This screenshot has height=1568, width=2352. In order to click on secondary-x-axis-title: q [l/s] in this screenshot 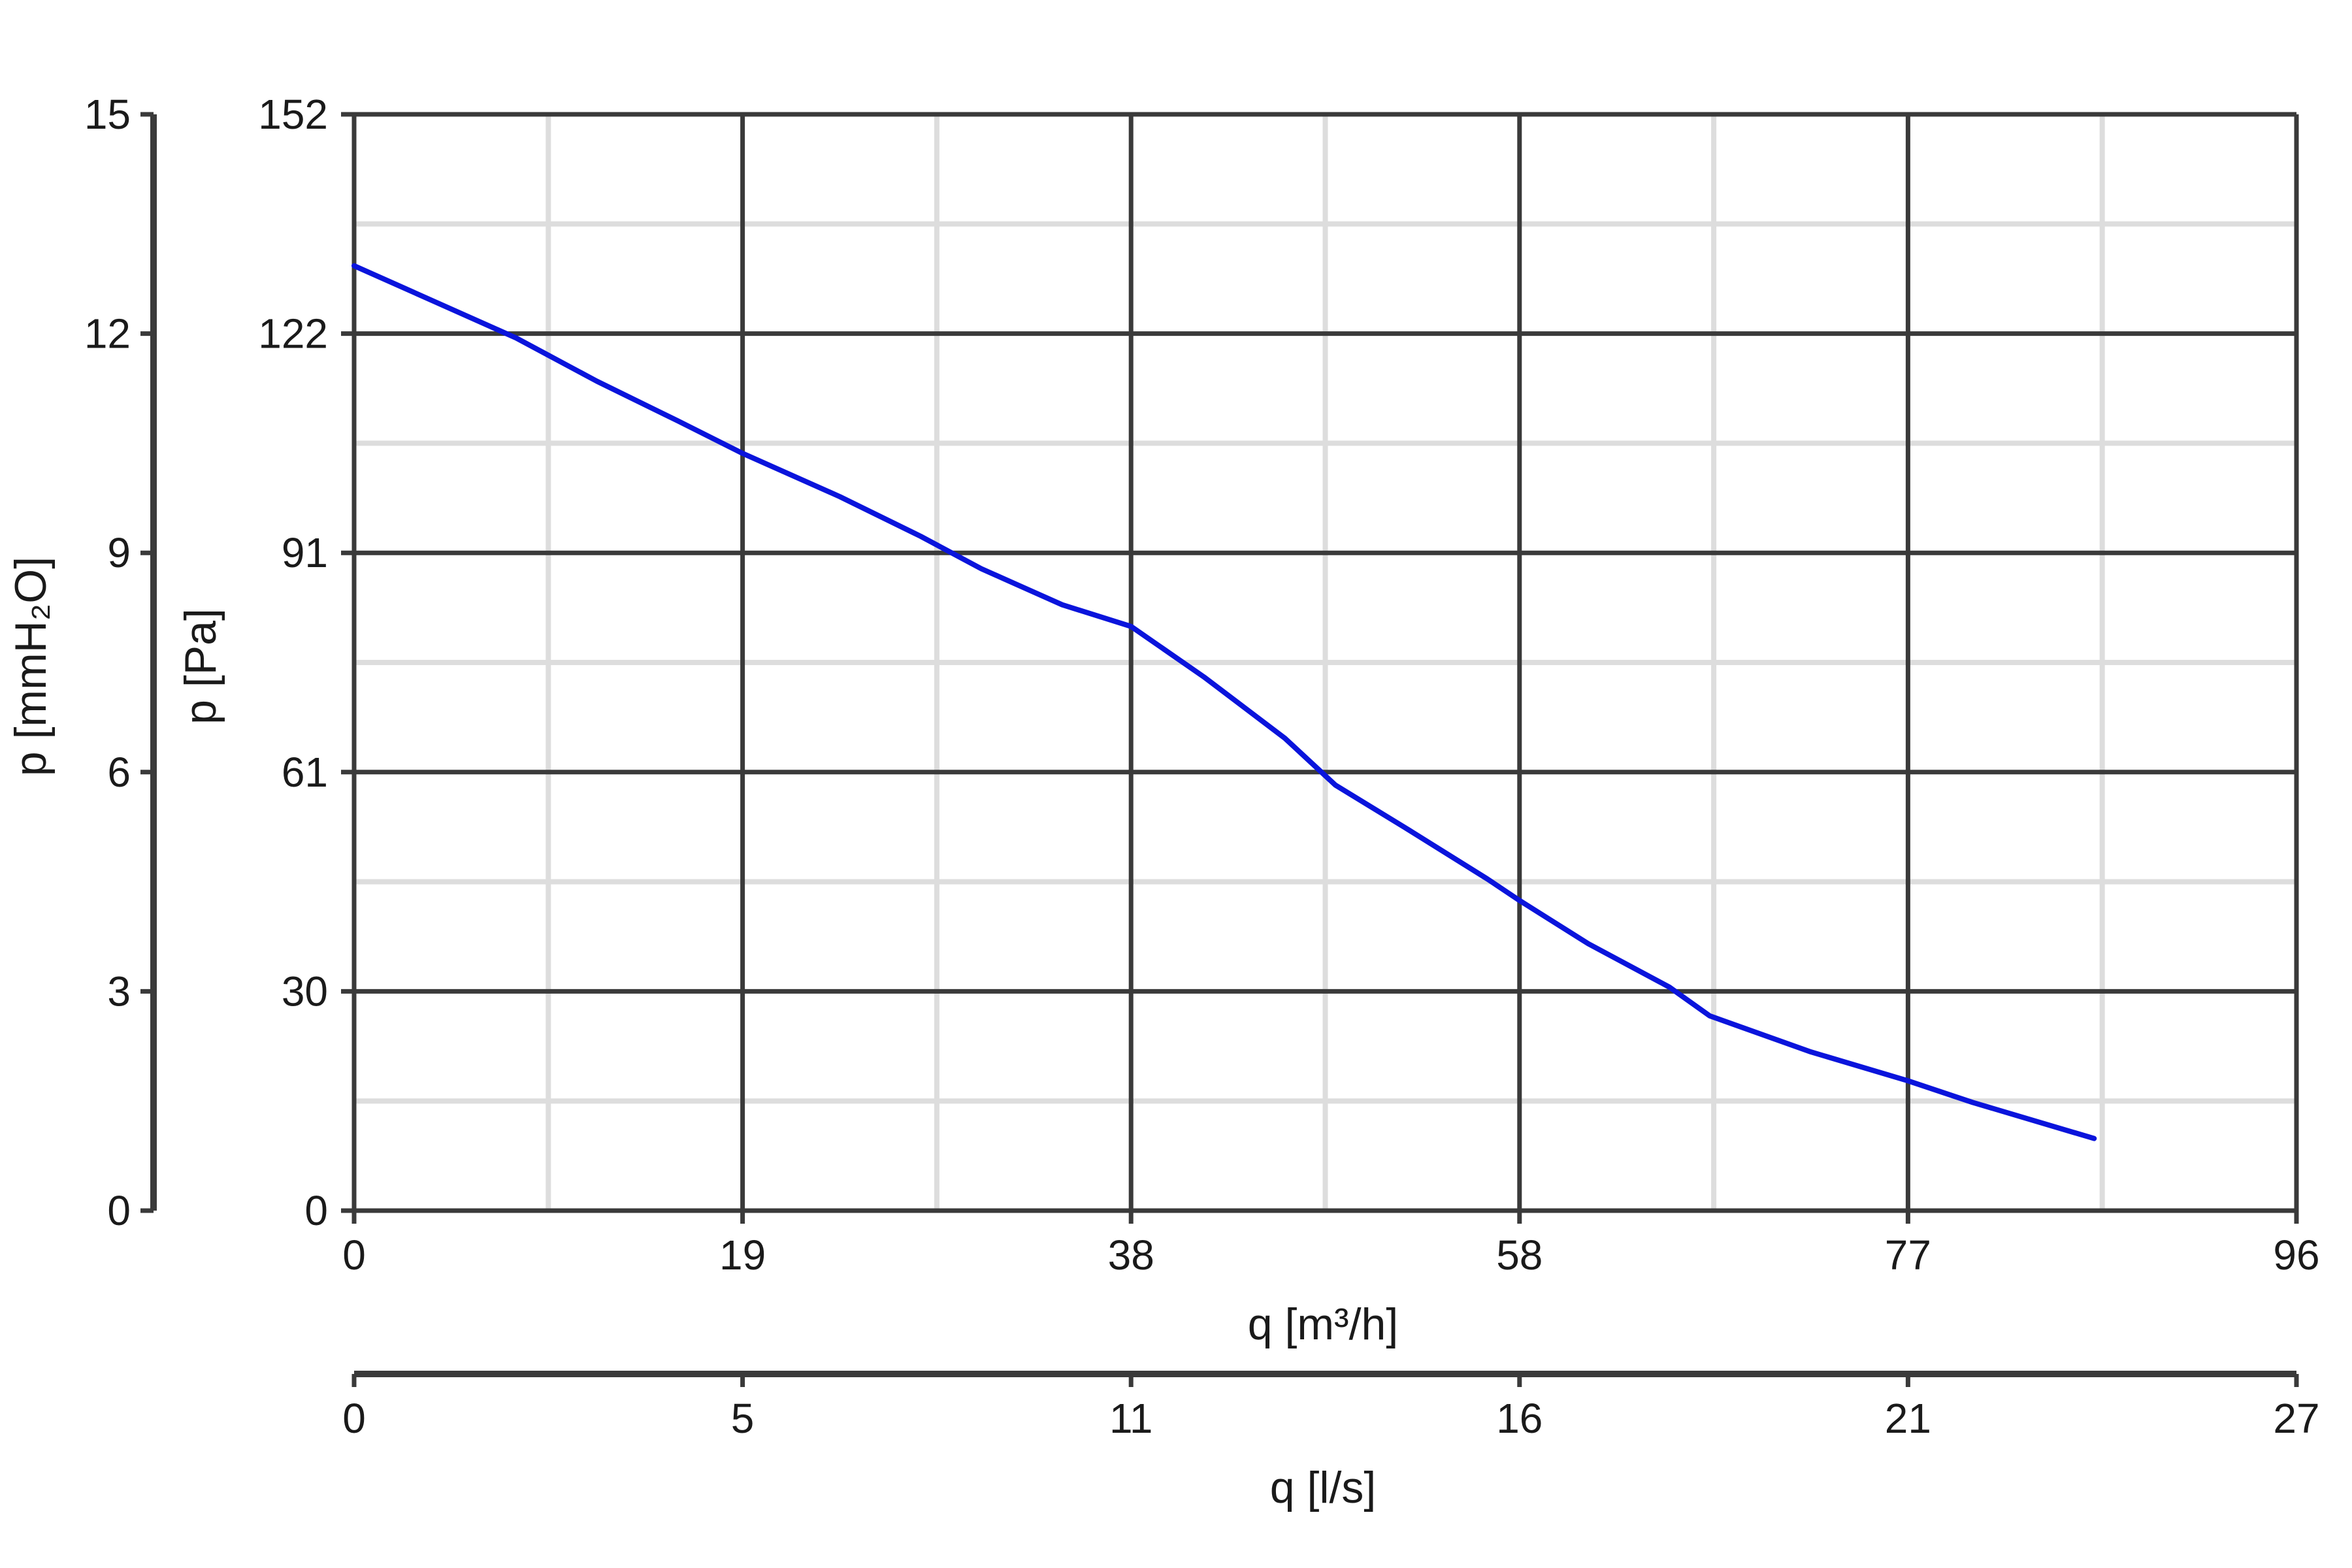, I will do `click(1323, 1487)`.